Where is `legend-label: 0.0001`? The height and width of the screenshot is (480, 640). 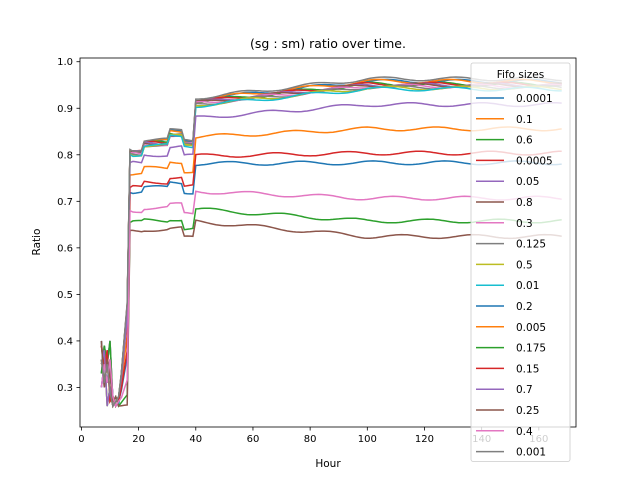
legend-label: 0.0001 is located at coordinates (534, 99).